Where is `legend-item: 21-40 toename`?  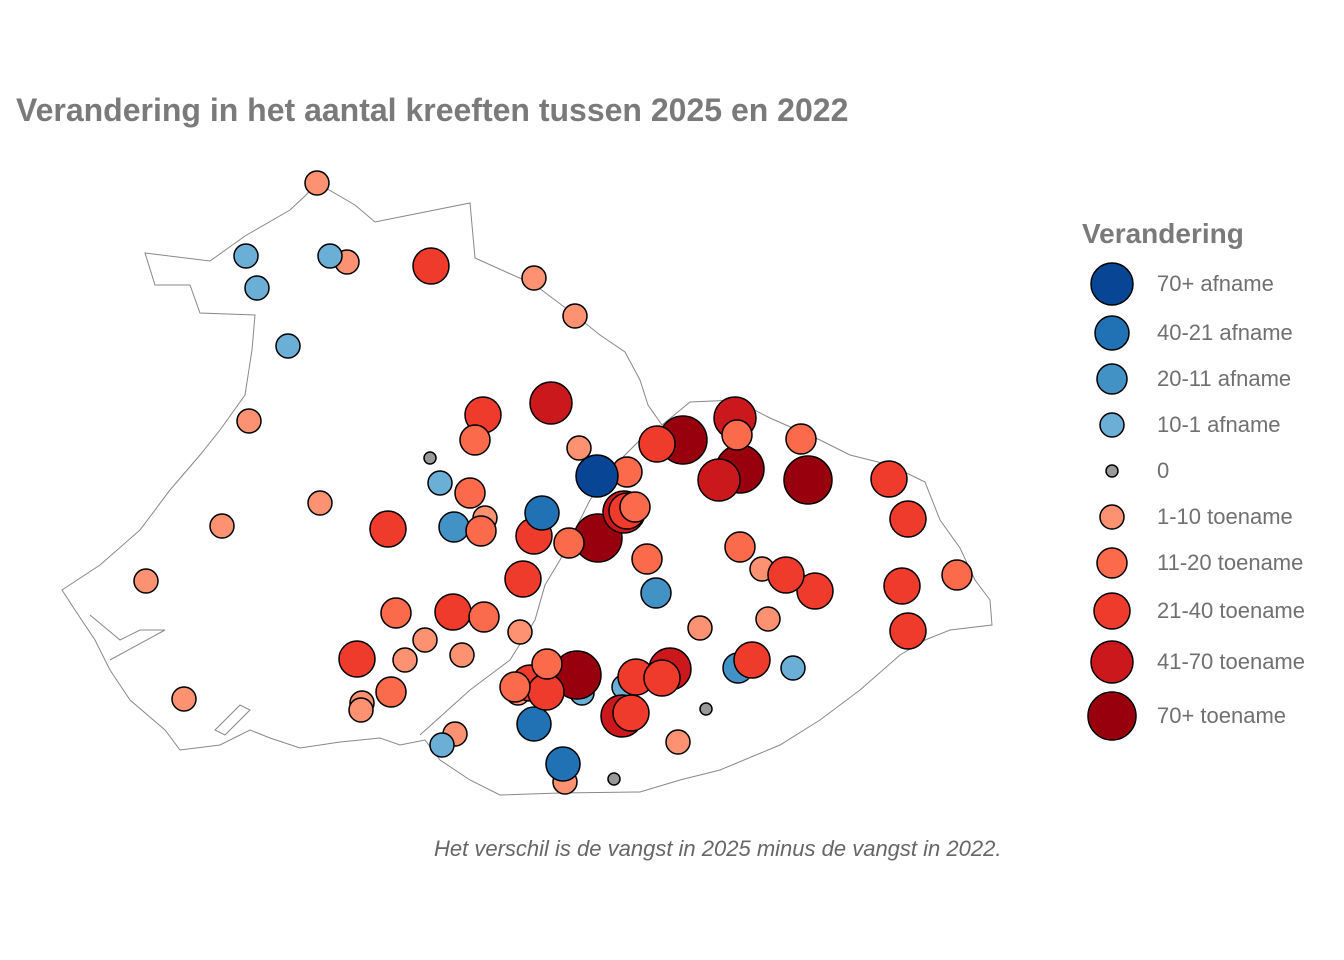 legend-item: 21-40 toename is located at coordinates (1193, 611).